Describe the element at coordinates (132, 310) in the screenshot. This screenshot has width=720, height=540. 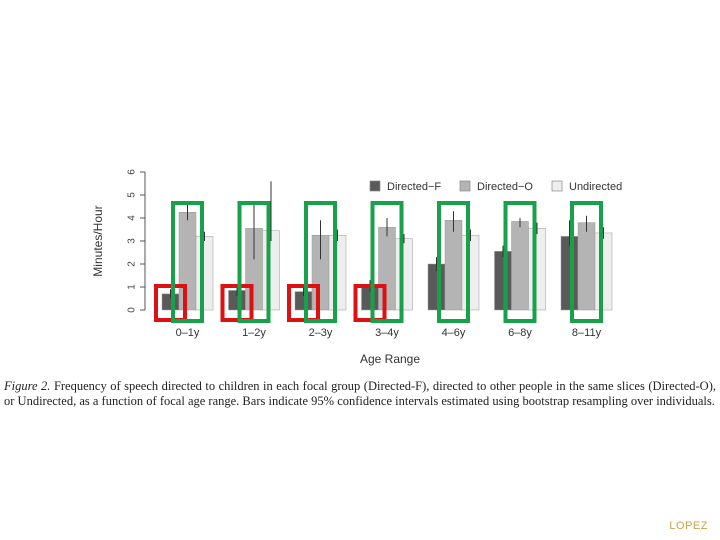
I see `y-tick-label: 0` at that location.